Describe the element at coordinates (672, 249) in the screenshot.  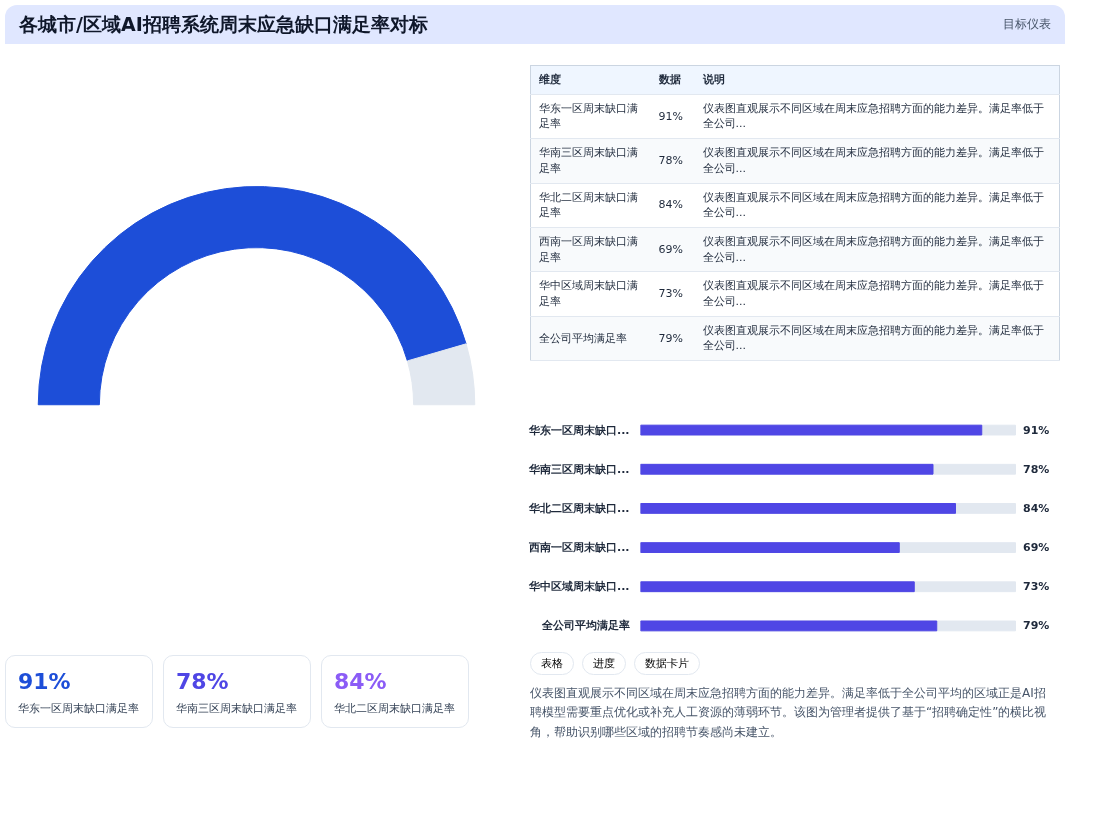
I see `text: 69%` at that location.